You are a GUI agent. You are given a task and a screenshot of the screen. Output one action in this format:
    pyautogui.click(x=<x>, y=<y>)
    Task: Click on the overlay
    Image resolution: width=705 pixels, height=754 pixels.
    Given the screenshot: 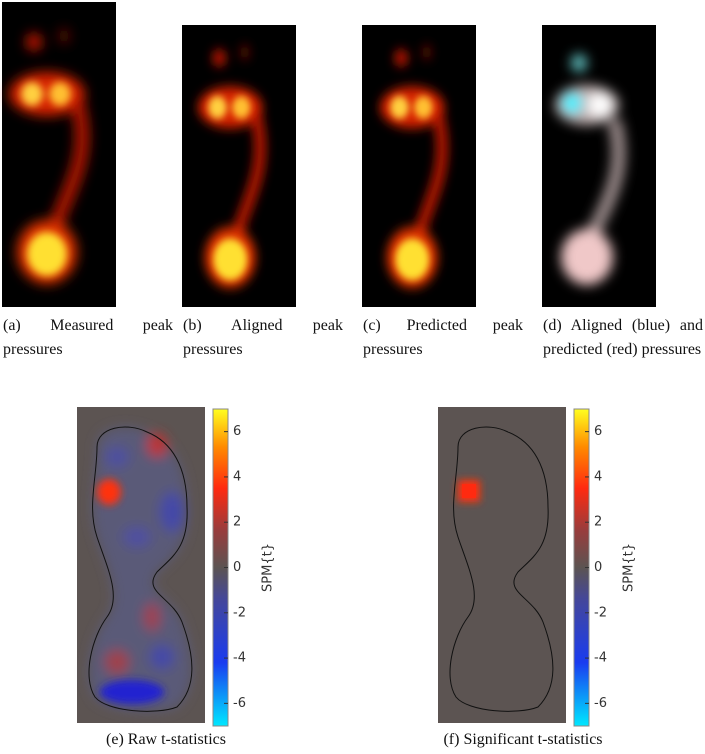 What is the action you would take?
    pyautogui.click(x=590, y=169)
    